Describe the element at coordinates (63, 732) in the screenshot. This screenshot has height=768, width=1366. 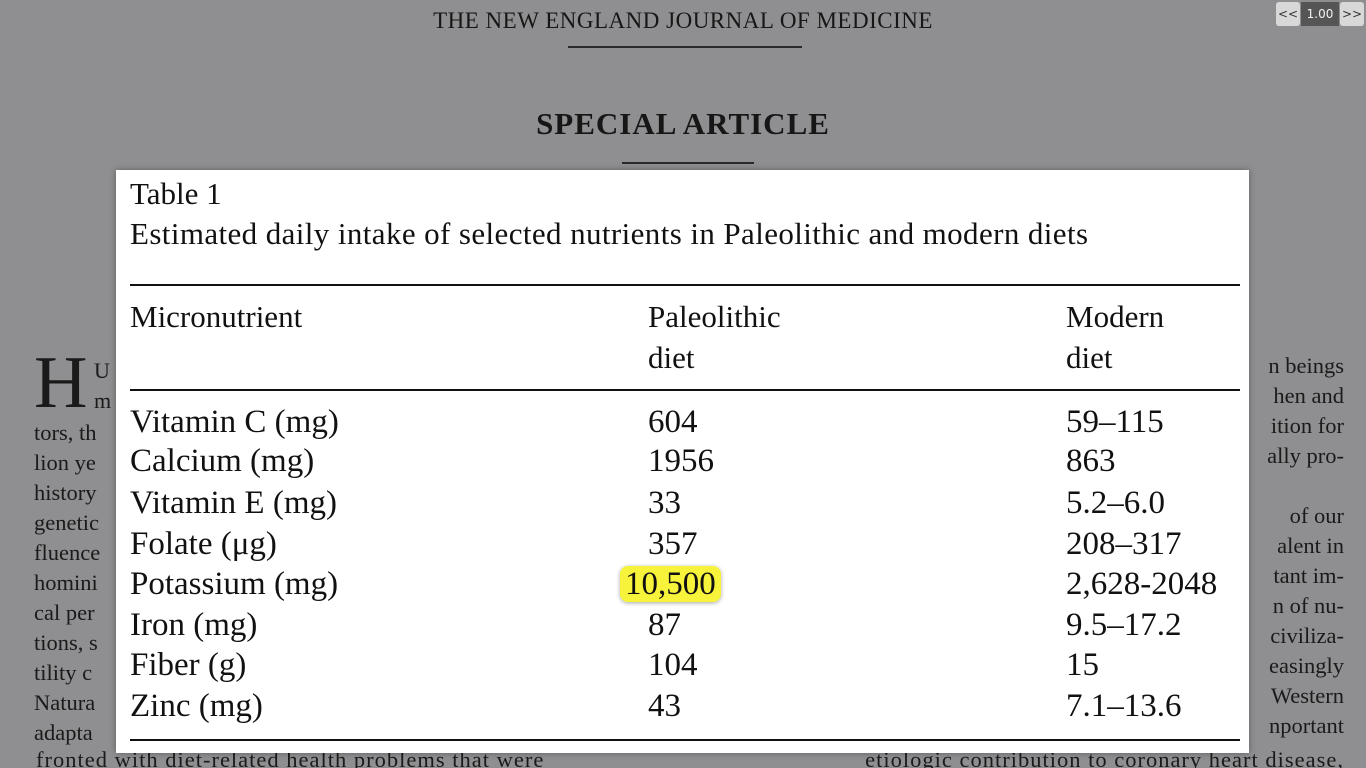
I see `left-column-line: adapta` at that location.